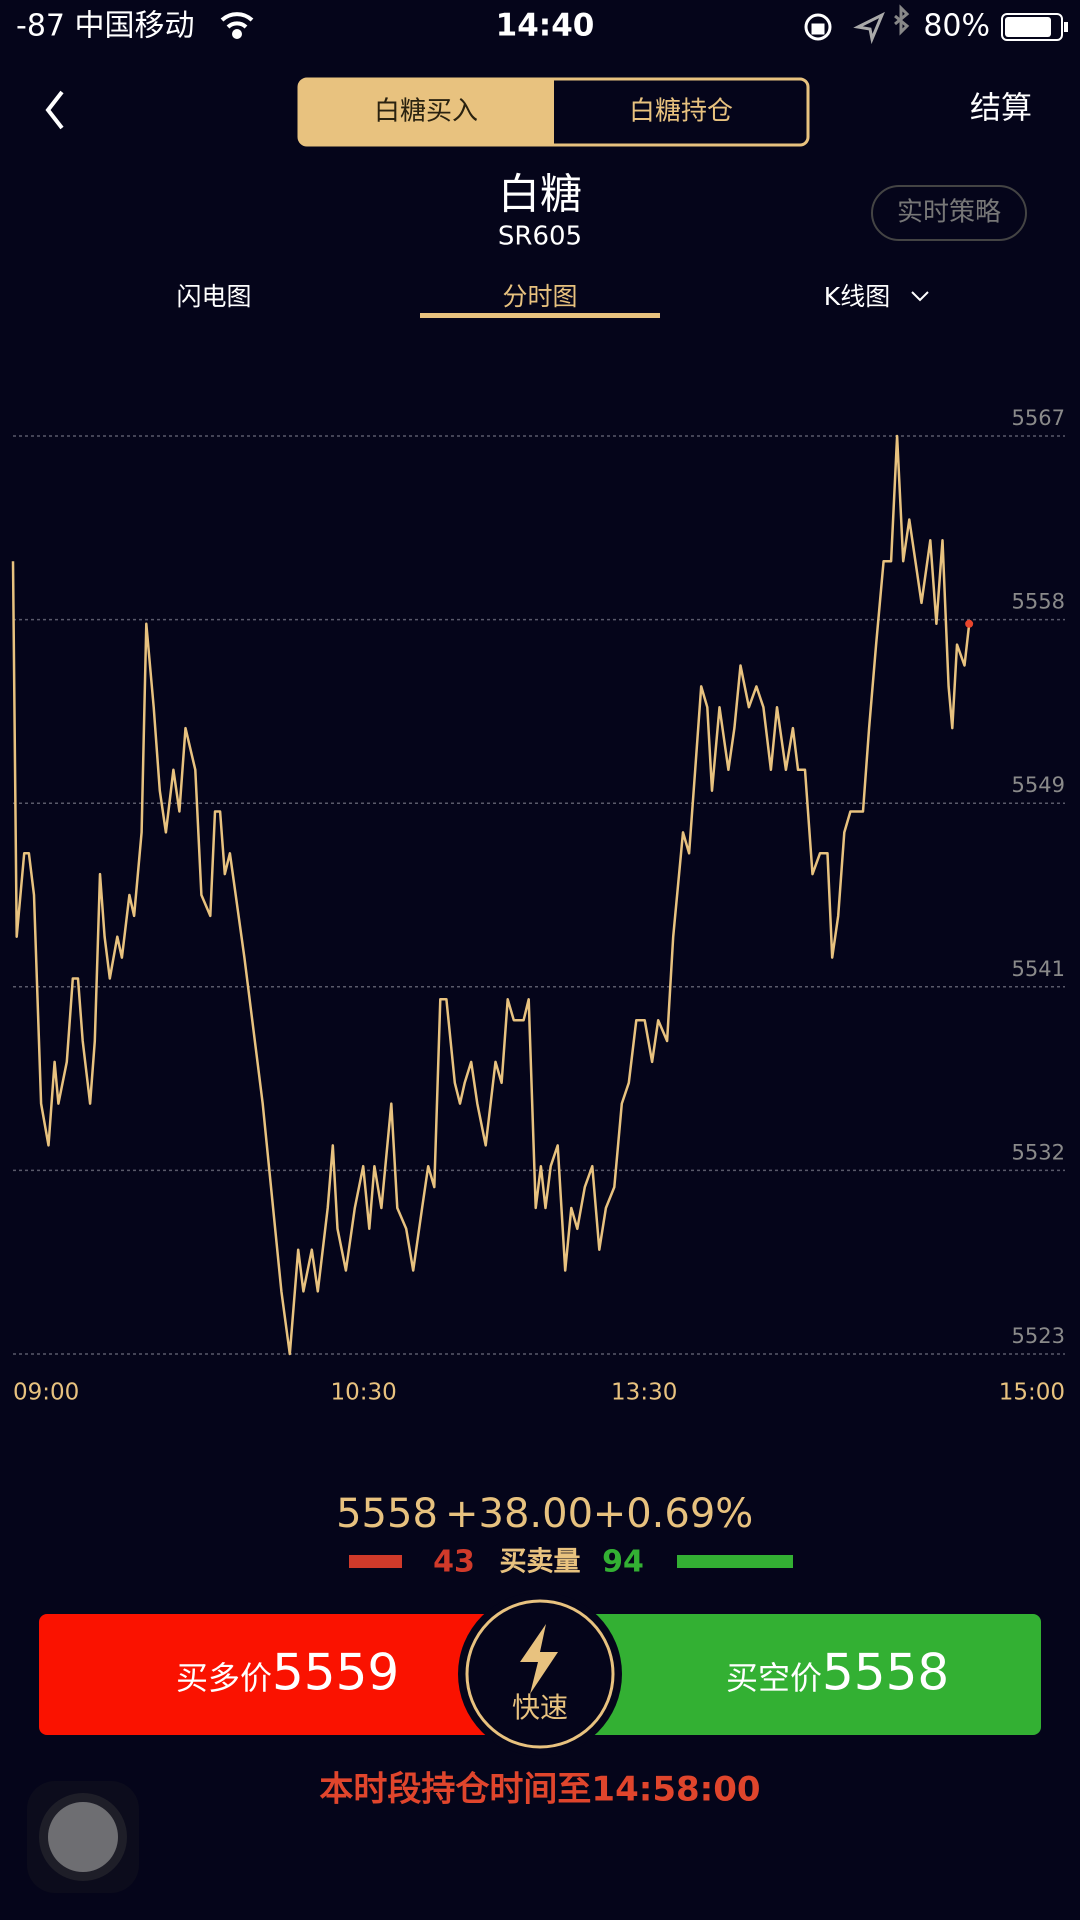 Image resolution: width=1080 pixels, height=1920 pixels. What do you see at coordinates (375, 1561) in the screenshot?
I see `buy-volume-bar` at bounding box center [375, 1561].